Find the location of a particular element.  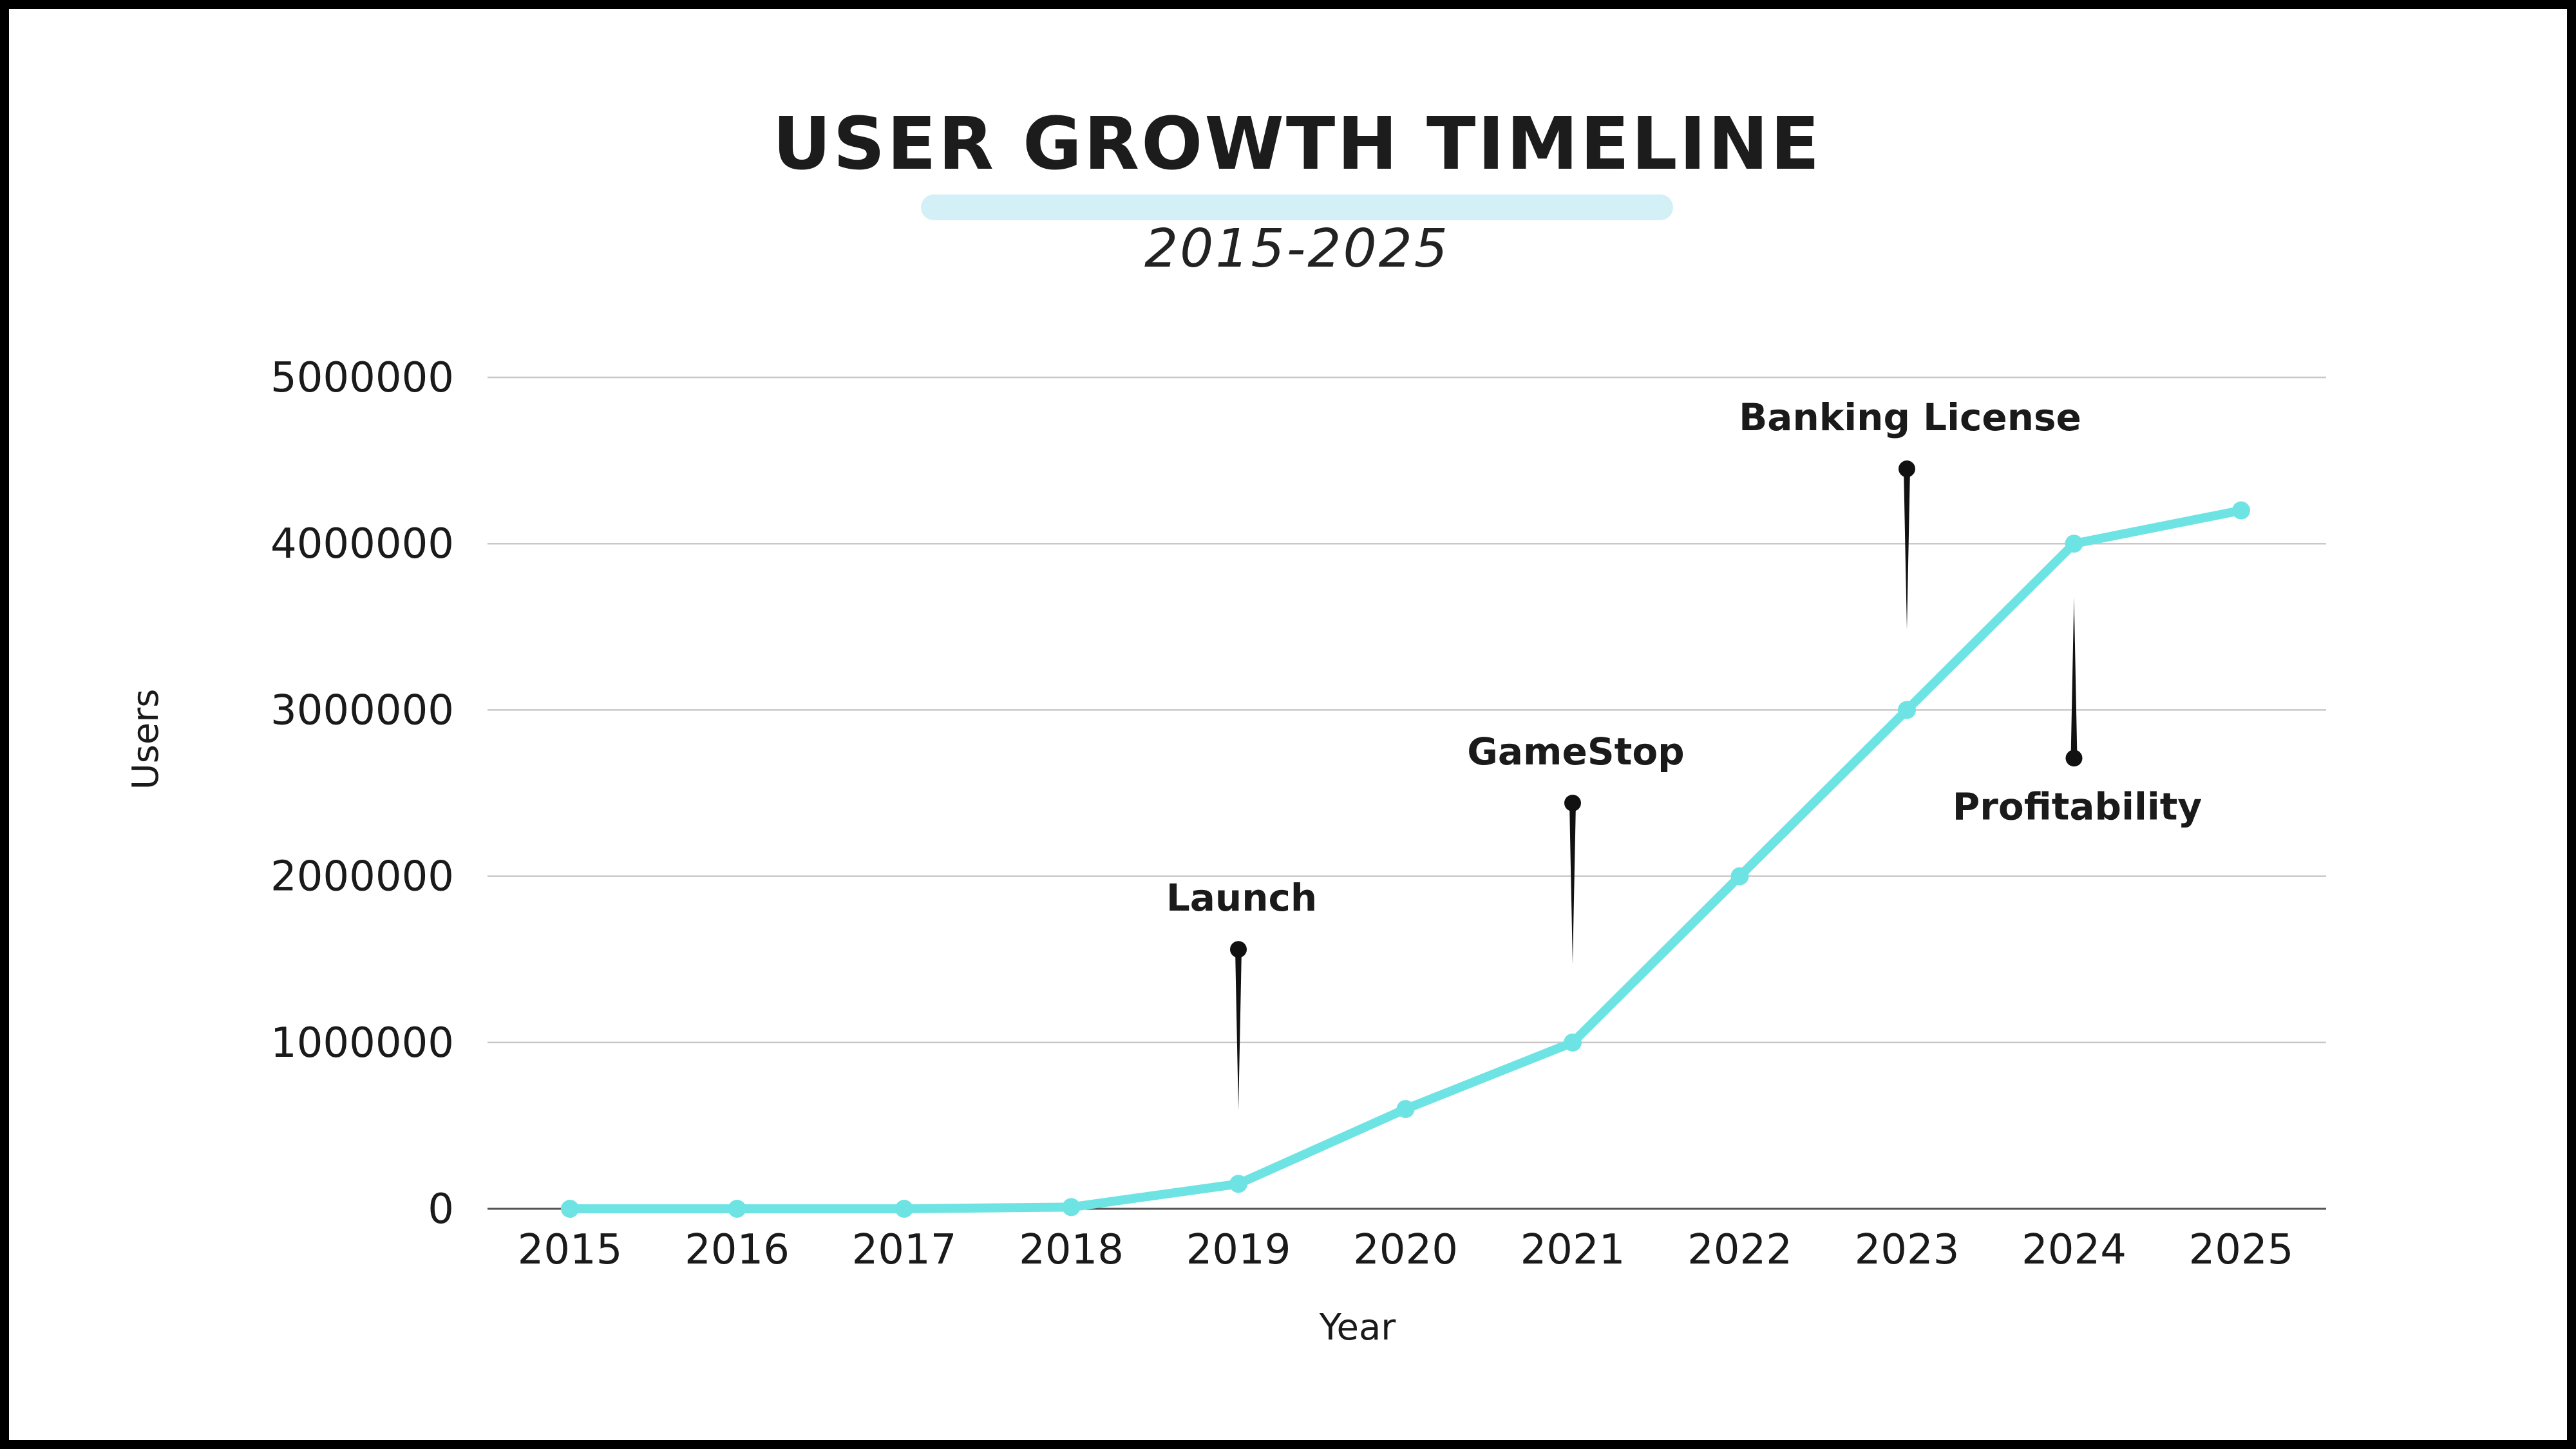

x-tick-label: 2020 is located at coordinates (1405, 1250).